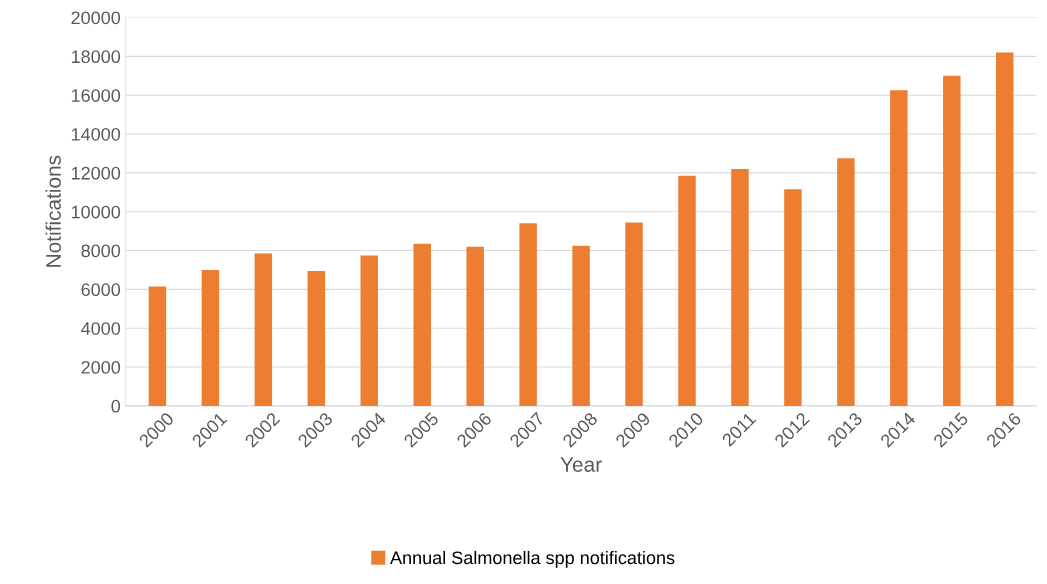 This screenshot has width=1047, height=584. What do you see at coordinates (101, 290) in the screenshot?
I see `y-tick-label: 6000` at bounding box center [101, 290].